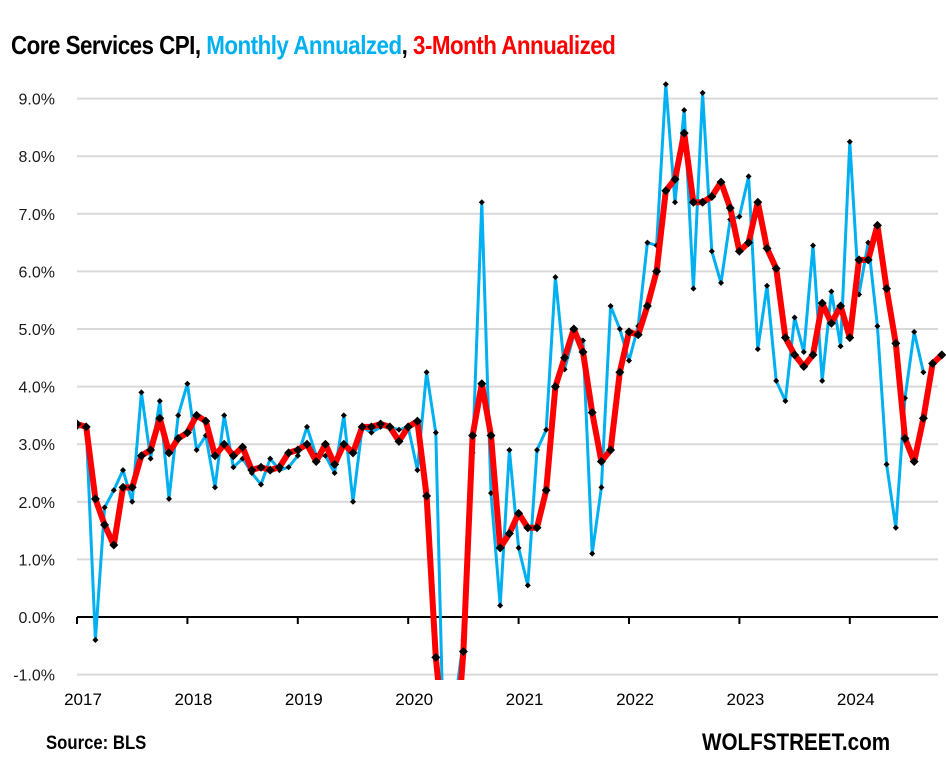  I want to click on y-tick-label: 3.0%, so click(37, 445).